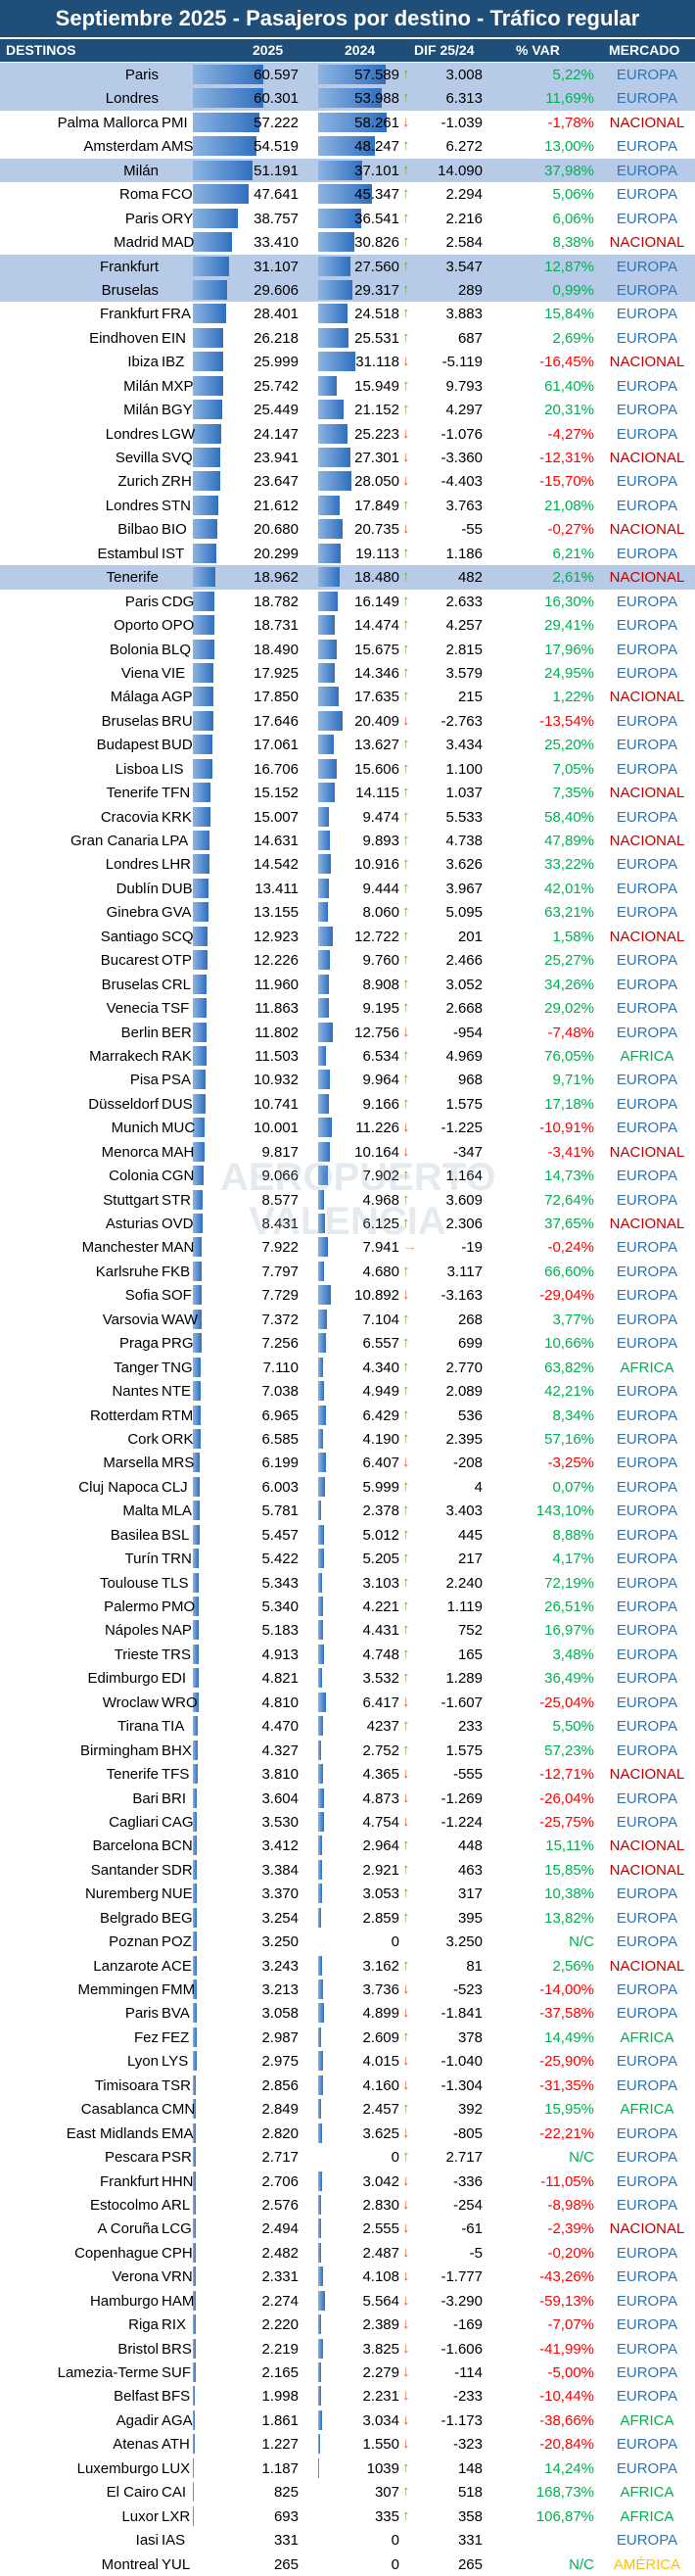 The height and width of the screenshot is (2576, 695). I want to click on destination-name: Bruselas, so click(131, 721).